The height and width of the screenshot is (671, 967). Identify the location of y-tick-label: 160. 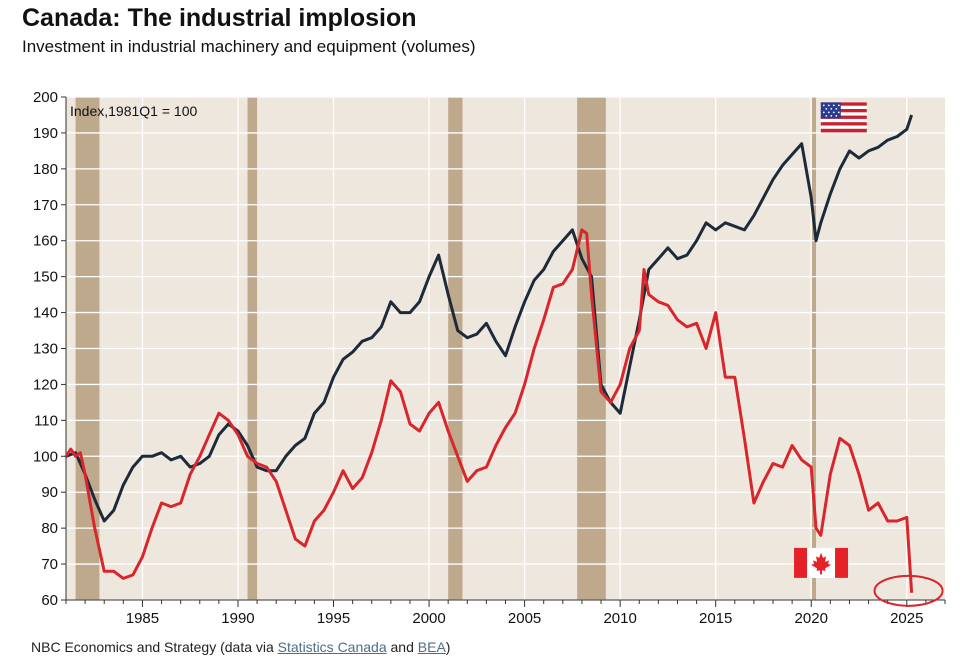
(45, 241).